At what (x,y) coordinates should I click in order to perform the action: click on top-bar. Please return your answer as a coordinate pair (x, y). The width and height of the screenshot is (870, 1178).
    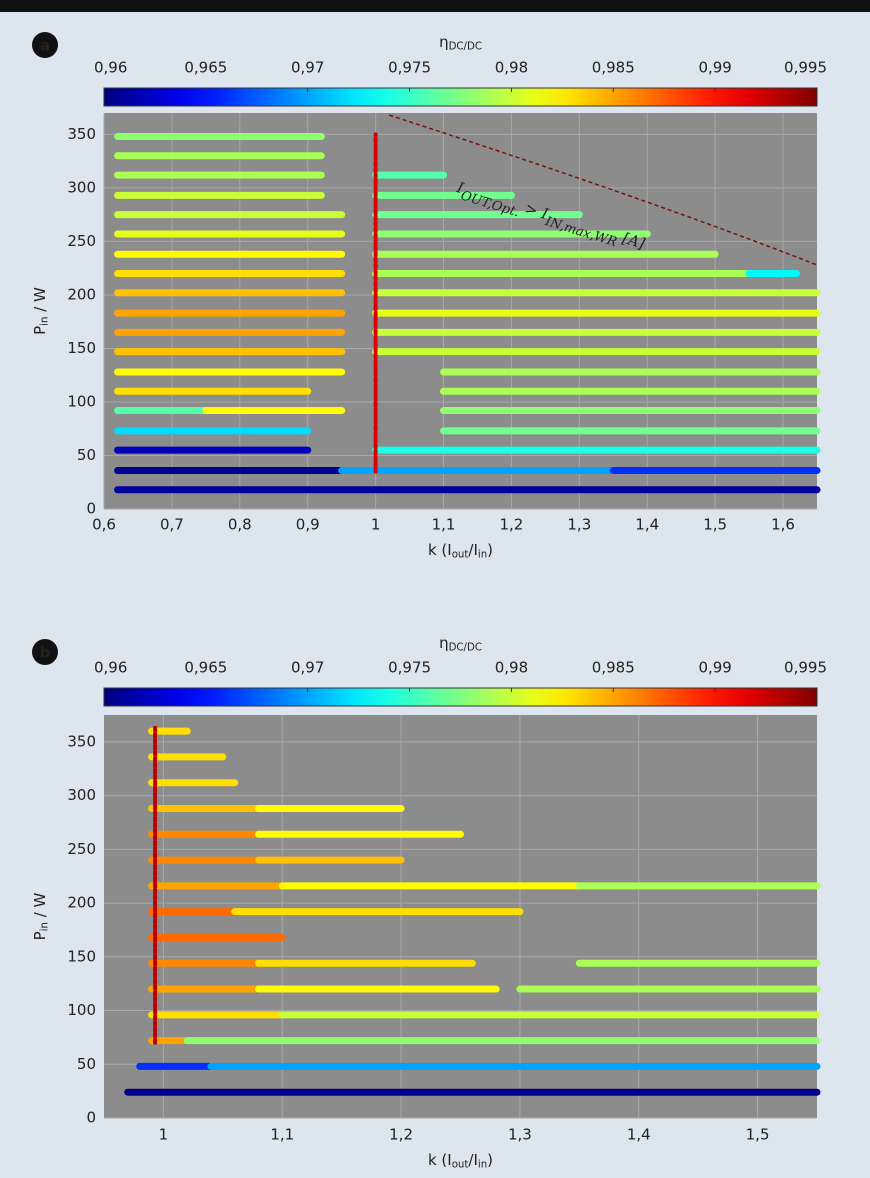
    Looking at the image, I should click on (435, 6).